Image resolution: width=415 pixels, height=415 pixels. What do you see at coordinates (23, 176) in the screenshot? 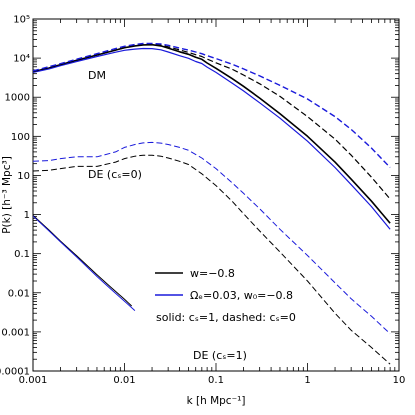
I see `y-tick-label: 10` at bounding box center [23, 176].